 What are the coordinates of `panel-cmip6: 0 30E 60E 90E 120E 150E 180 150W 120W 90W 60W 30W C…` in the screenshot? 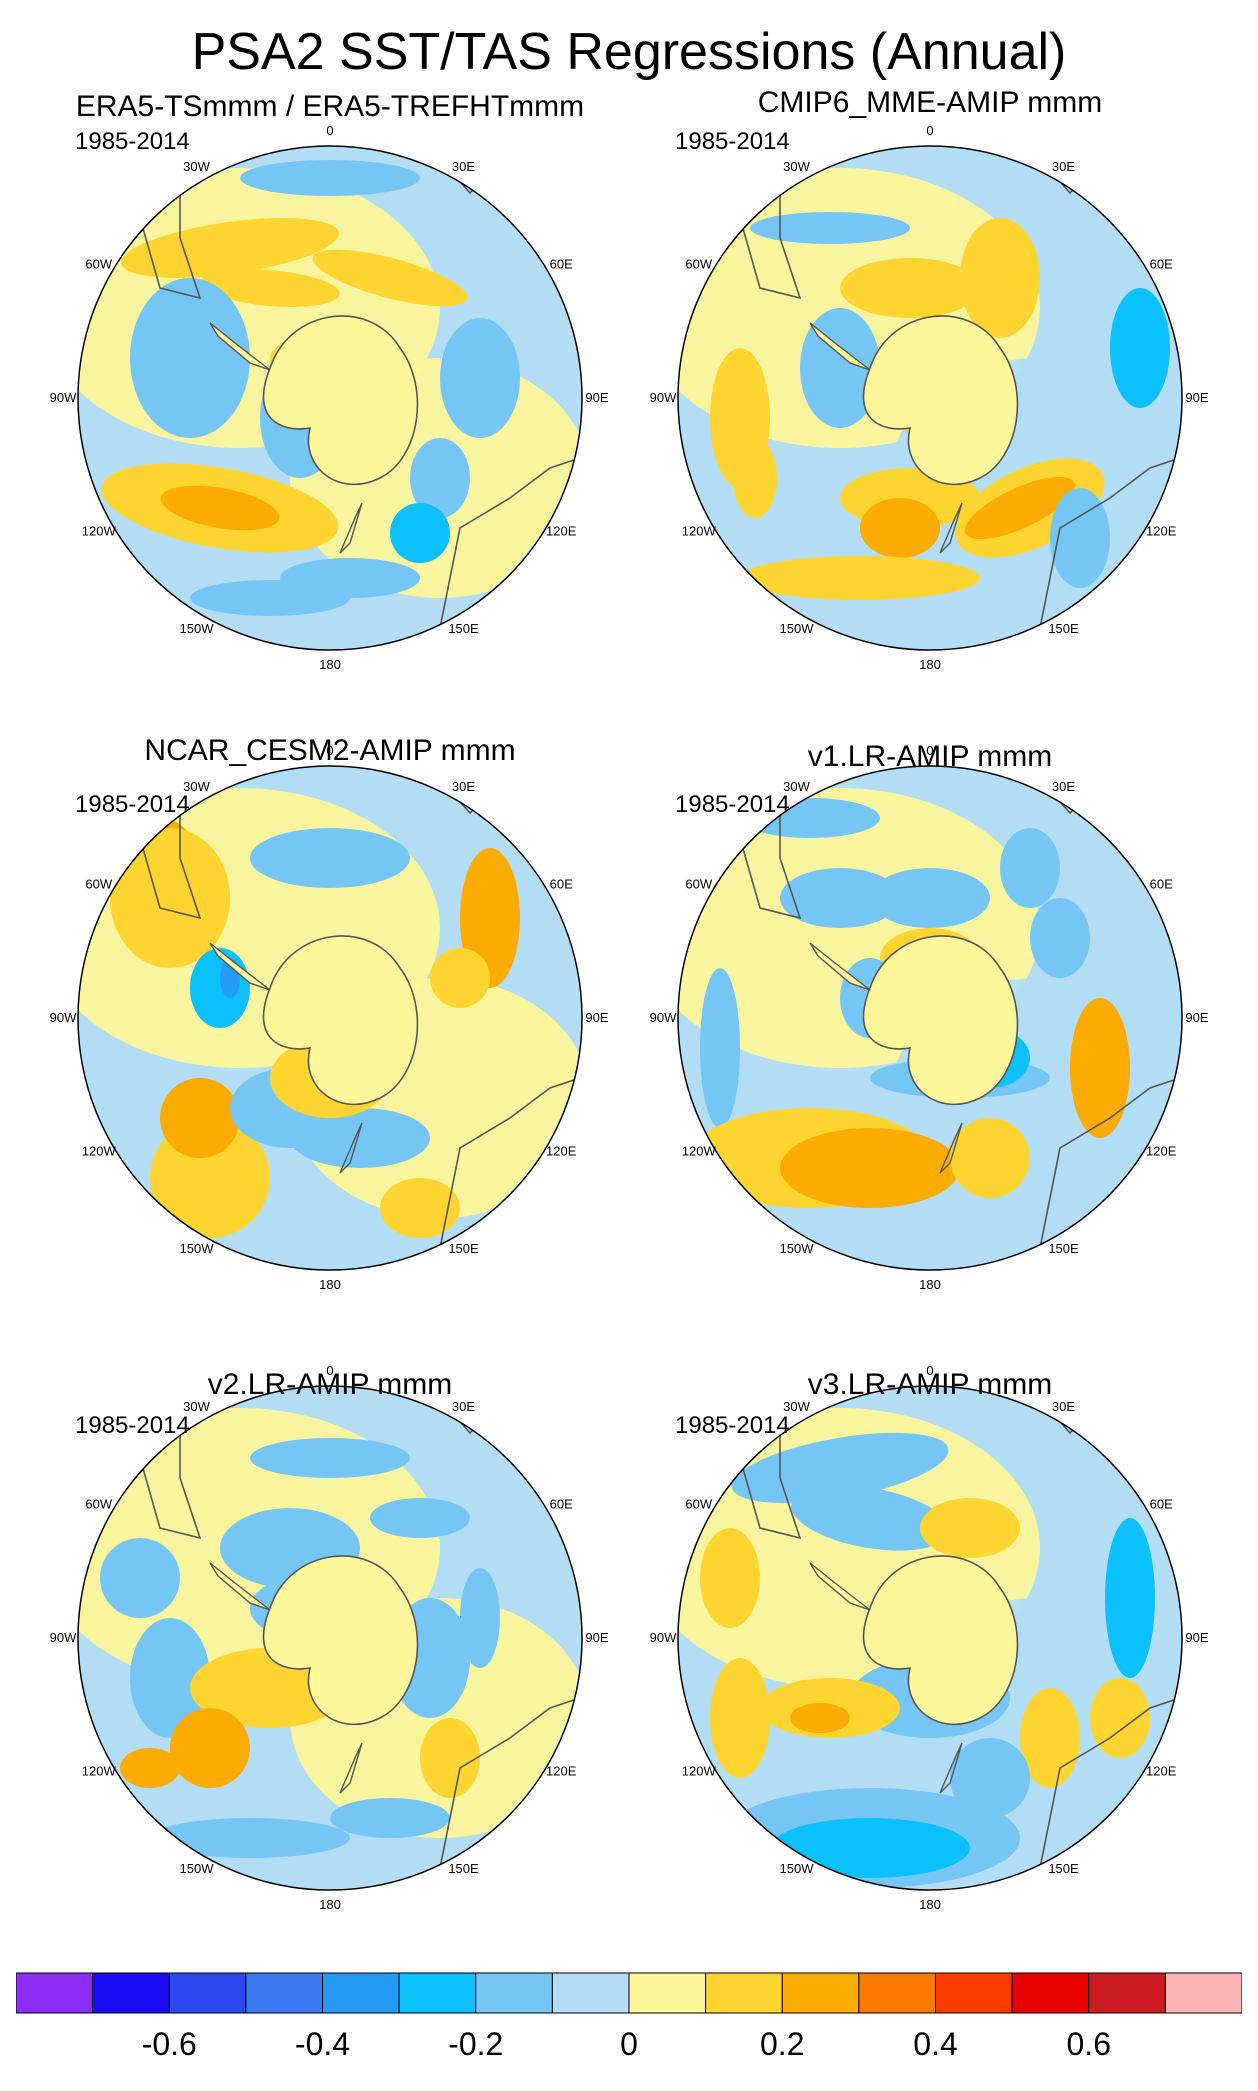 It's located at (930, 396).